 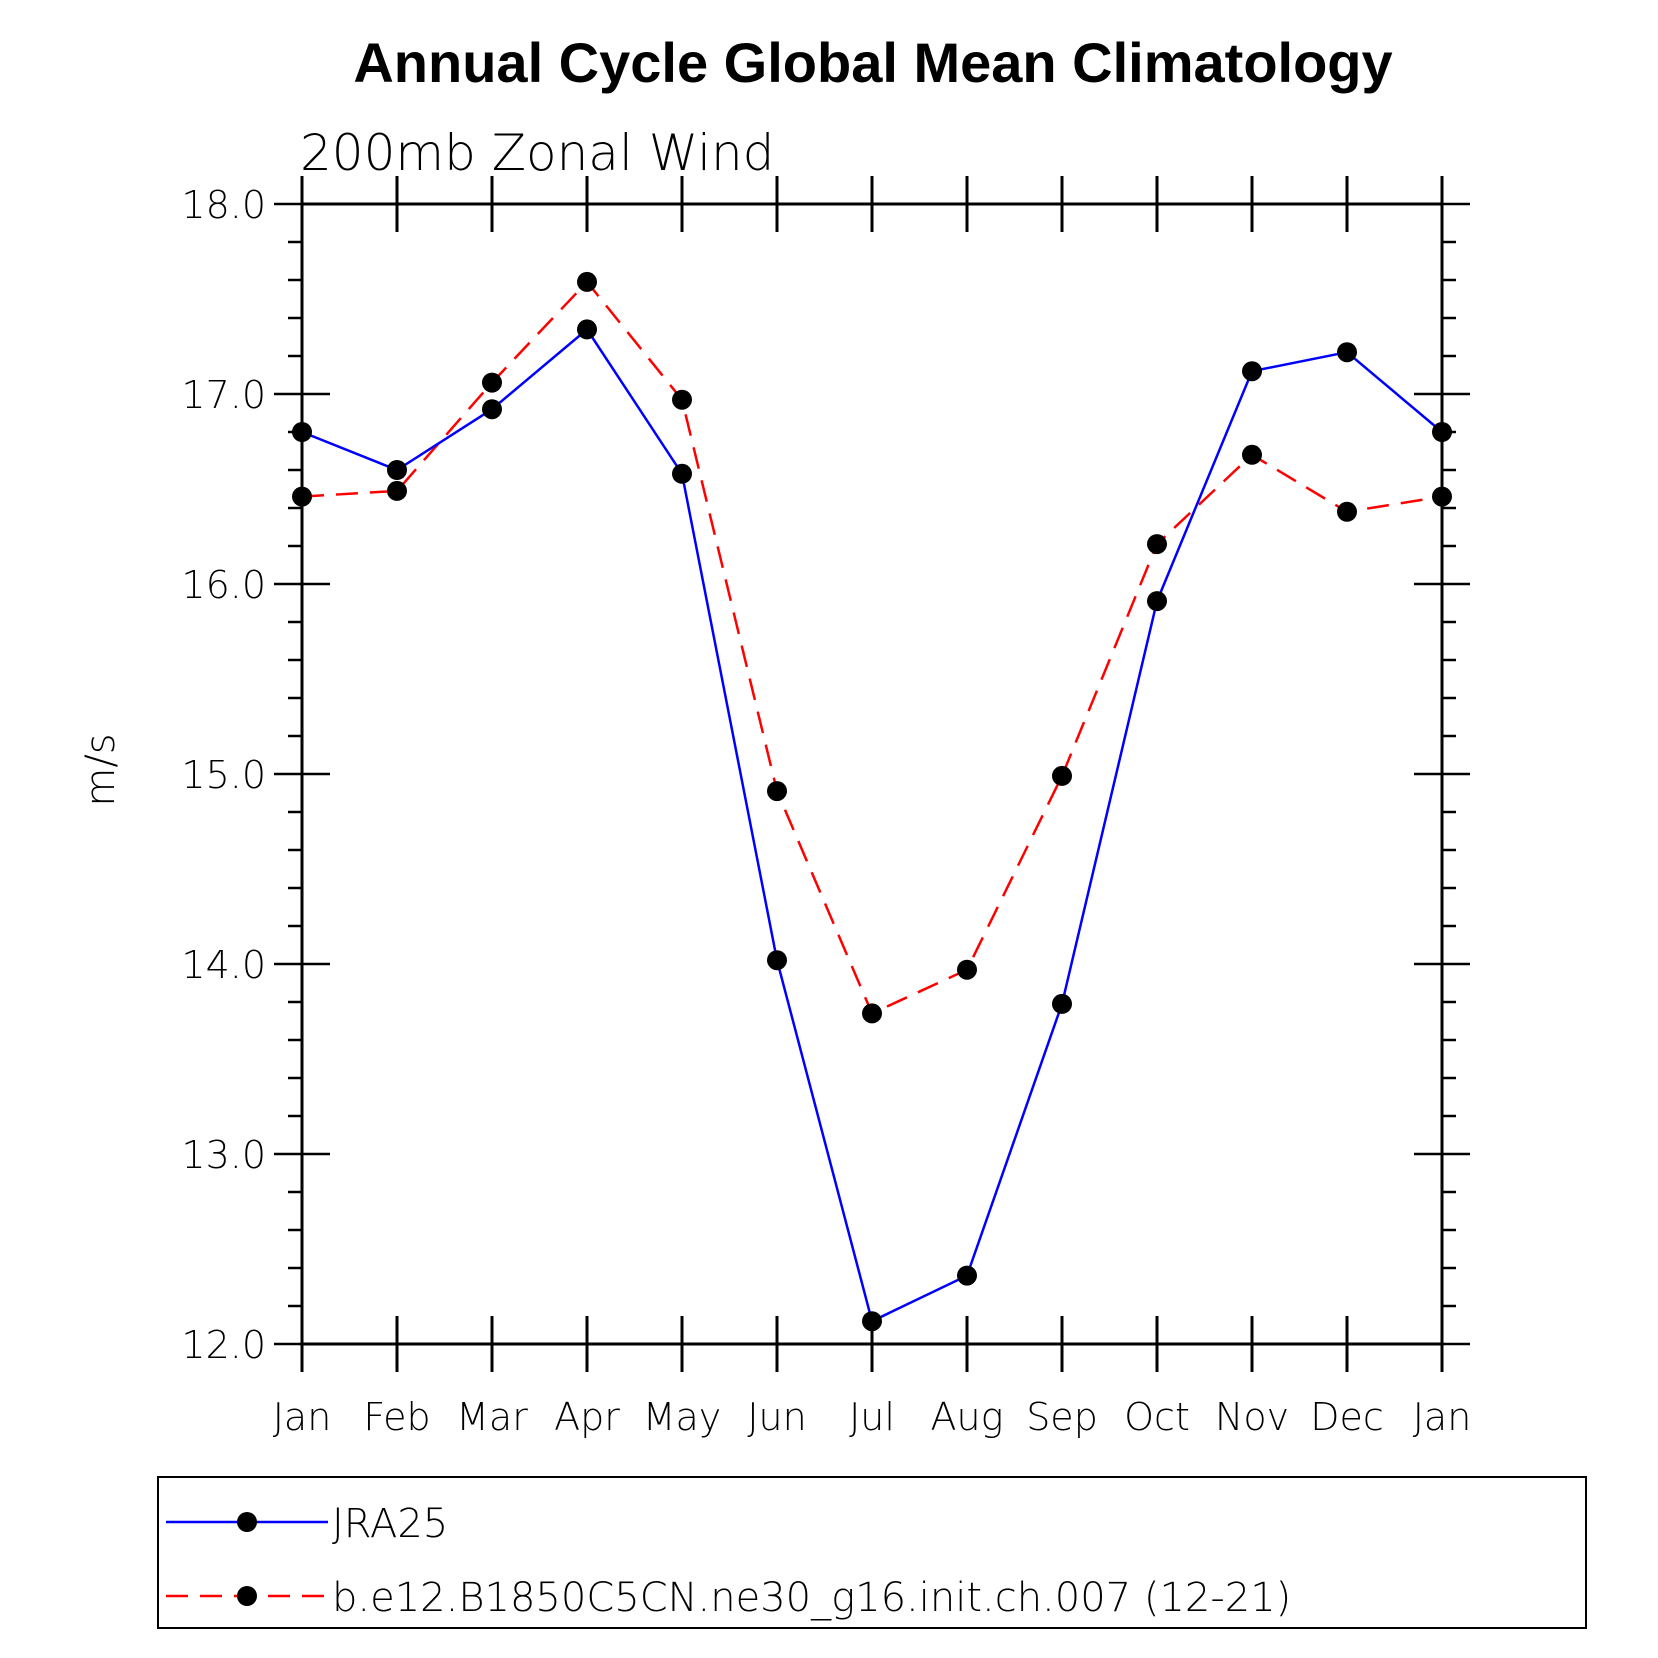 I want to click on x-tick-label: Nov, so click(x=1252, y=1417).